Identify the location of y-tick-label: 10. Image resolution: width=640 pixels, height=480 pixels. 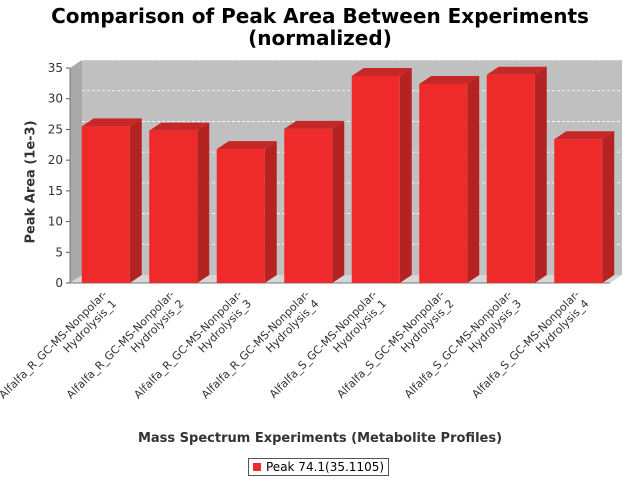
(55, 222).